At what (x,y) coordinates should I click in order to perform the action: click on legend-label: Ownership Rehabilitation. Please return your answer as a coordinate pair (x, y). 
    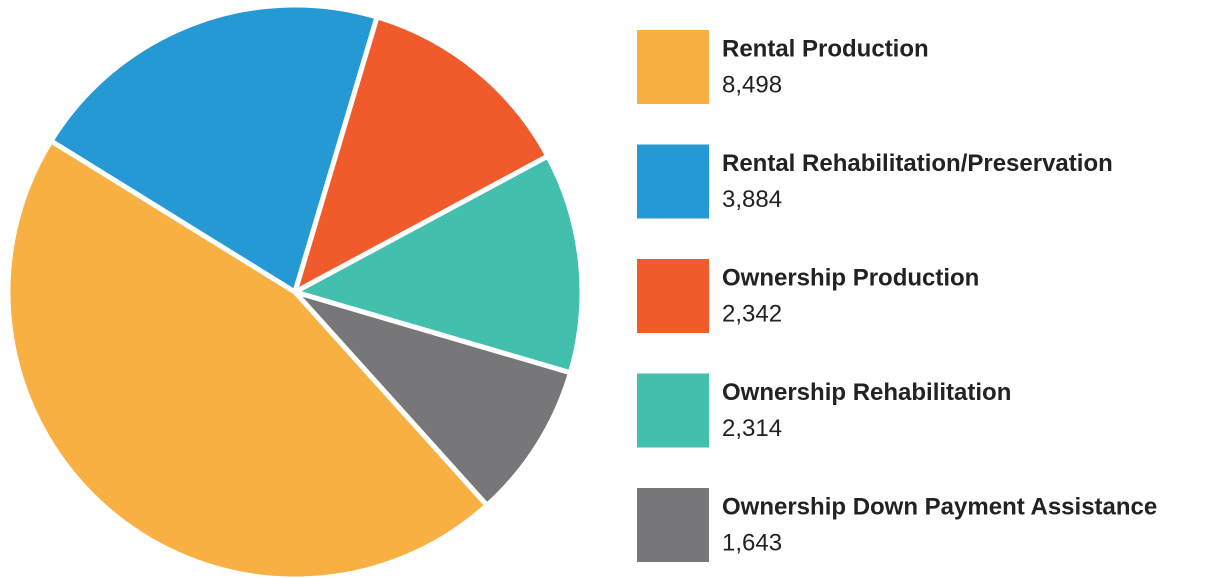
    Looking at the image, I should click on (866, 392).